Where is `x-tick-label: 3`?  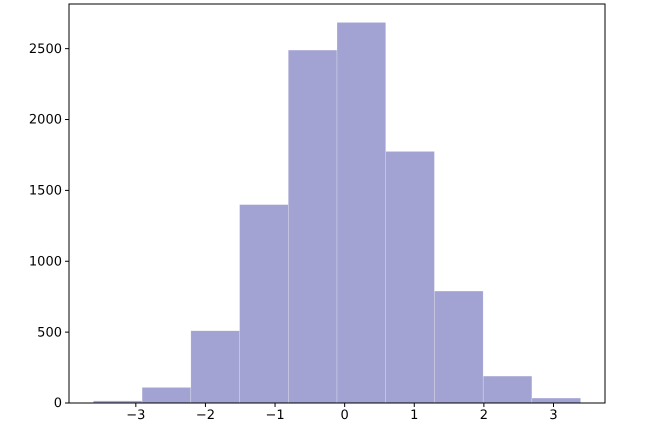
x-tick-label: 3 is located at coordinates (553, 416).